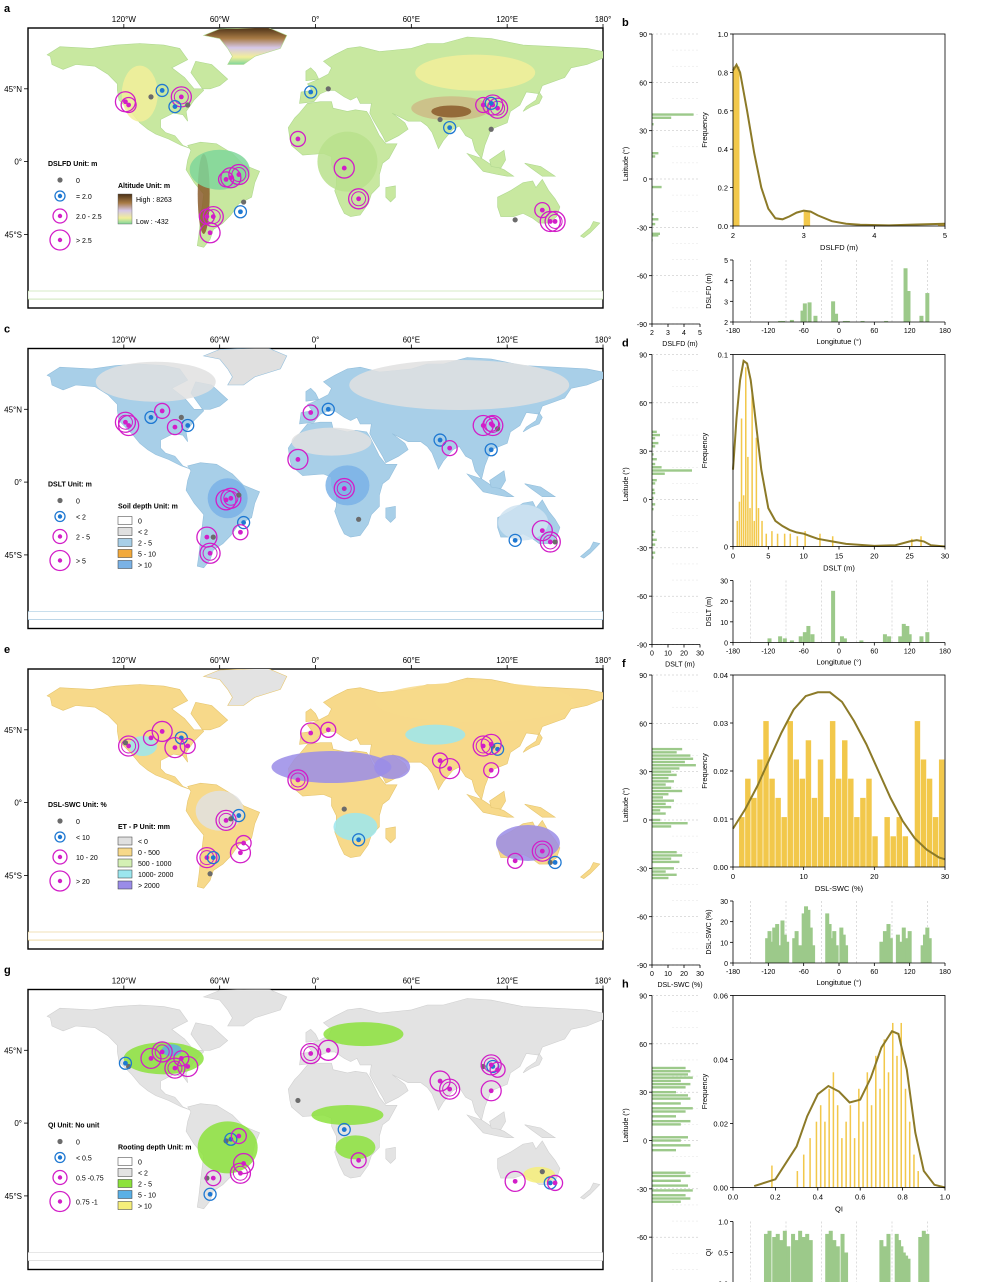  Describe the element at coordinates (152, 222) in the screenshot. I see `layer-legend-label: Low : -432` at that location.